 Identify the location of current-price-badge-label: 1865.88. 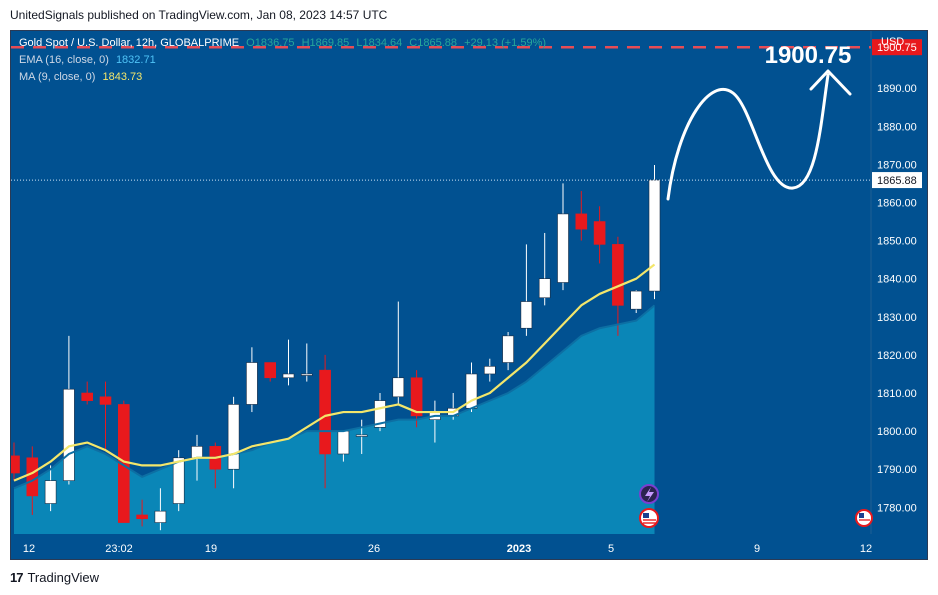
(897, 181).